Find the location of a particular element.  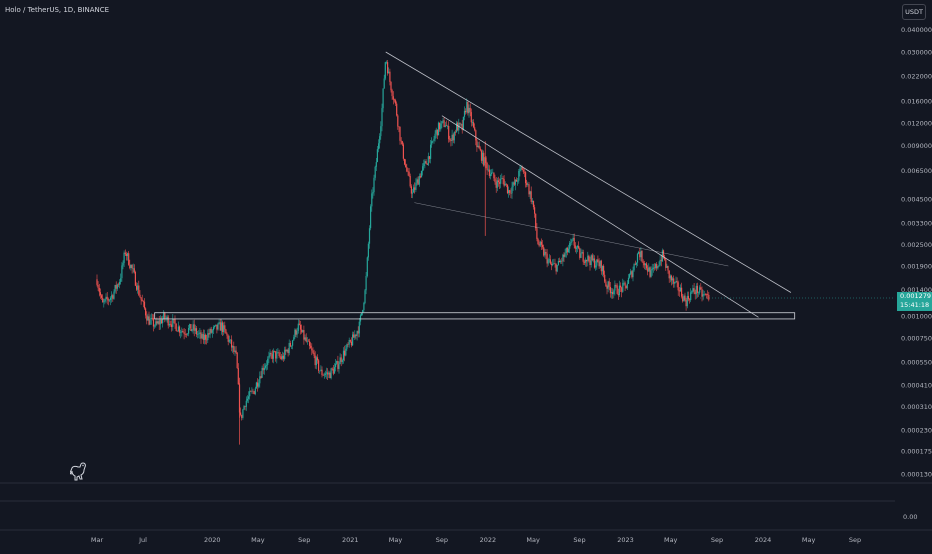

inner-trendline is located at coordinates (600, 216).